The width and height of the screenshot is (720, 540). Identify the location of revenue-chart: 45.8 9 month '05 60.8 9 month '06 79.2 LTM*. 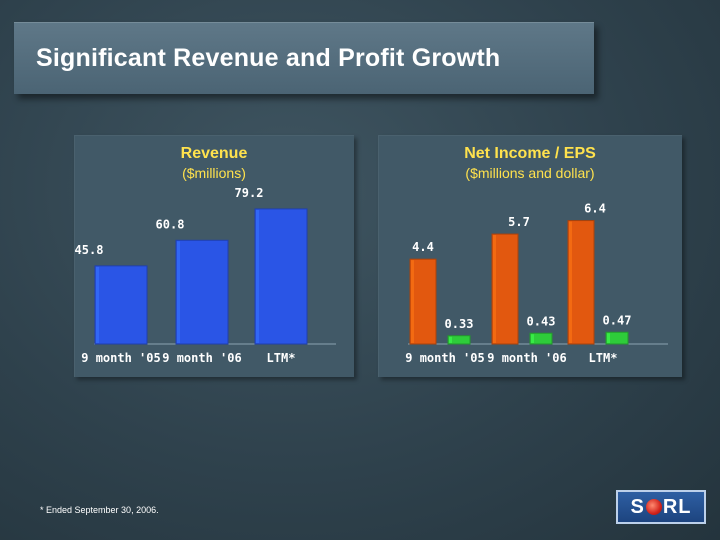
(205, 275).